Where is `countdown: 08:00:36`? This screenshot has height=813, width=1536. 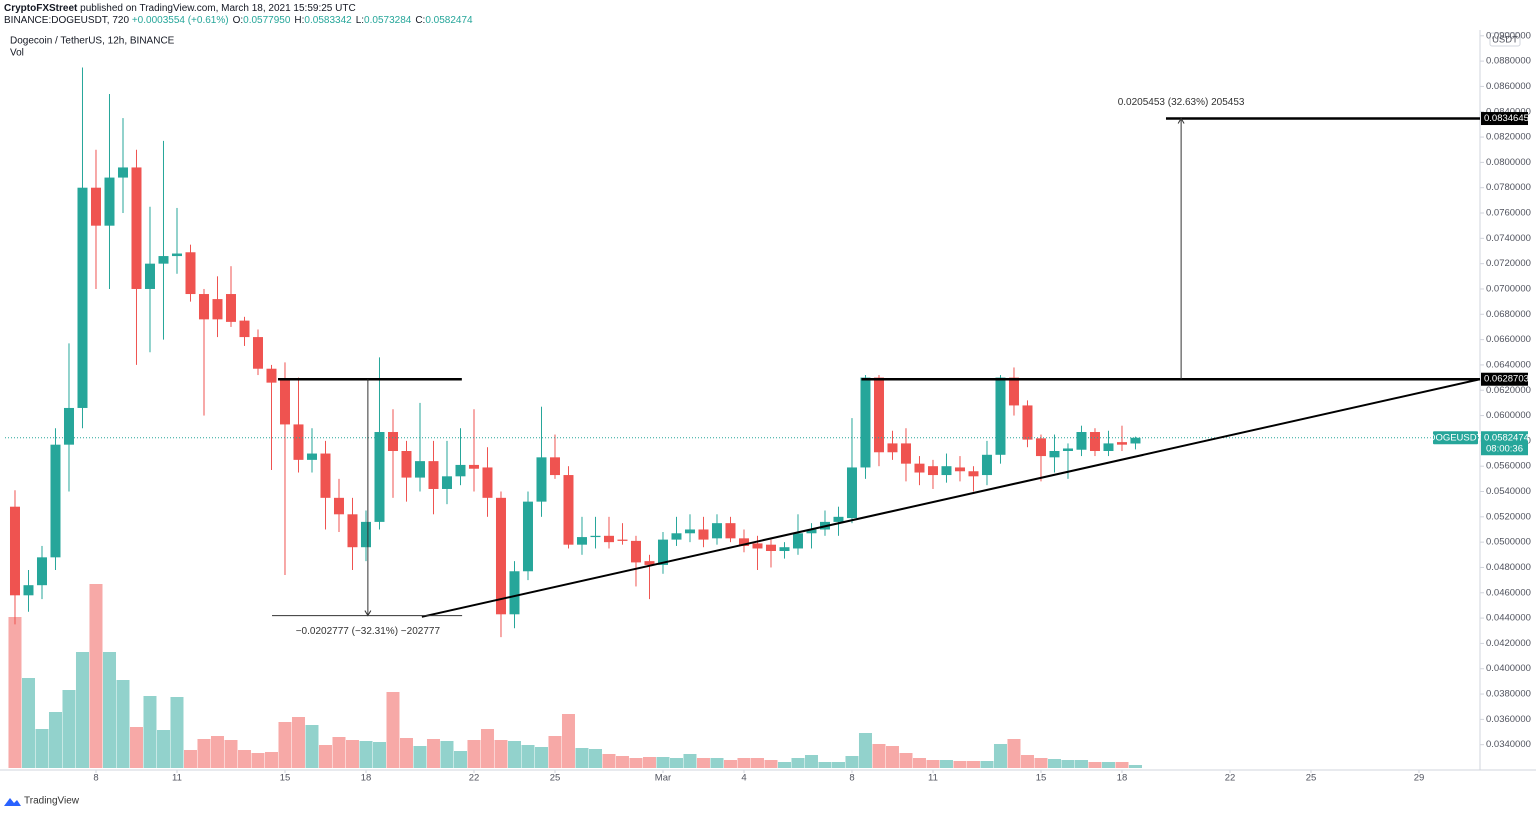
countdown: 08:00:36 is located at coordinates (1504, 448).